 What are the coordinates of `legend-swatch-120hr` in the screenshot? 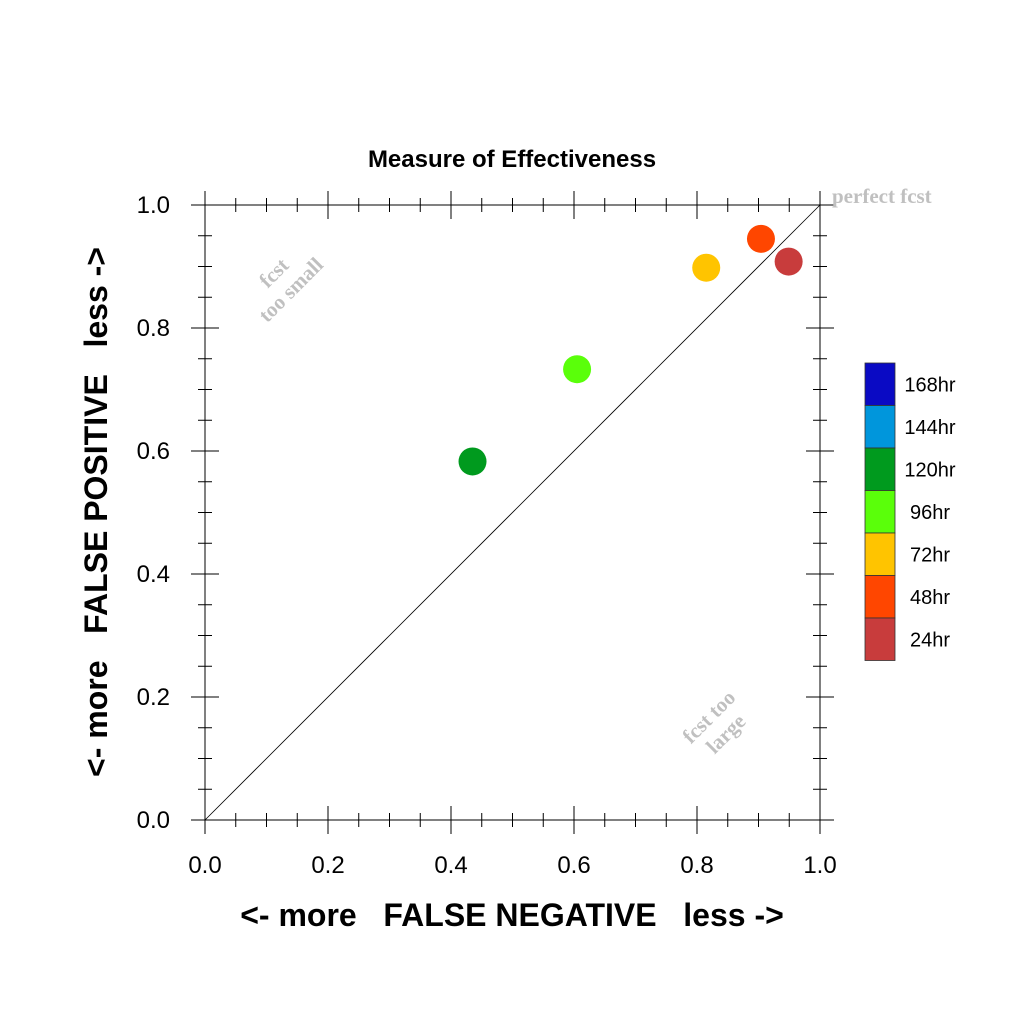 It's located at (880, 469).